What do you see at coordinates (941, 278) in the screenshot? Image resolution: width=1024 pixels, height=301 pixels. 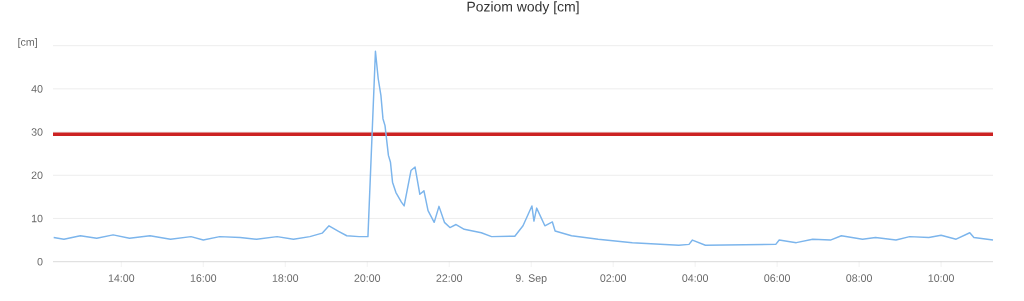 I see `x-tick-label: 10:00` at bounding box center [941, 278].